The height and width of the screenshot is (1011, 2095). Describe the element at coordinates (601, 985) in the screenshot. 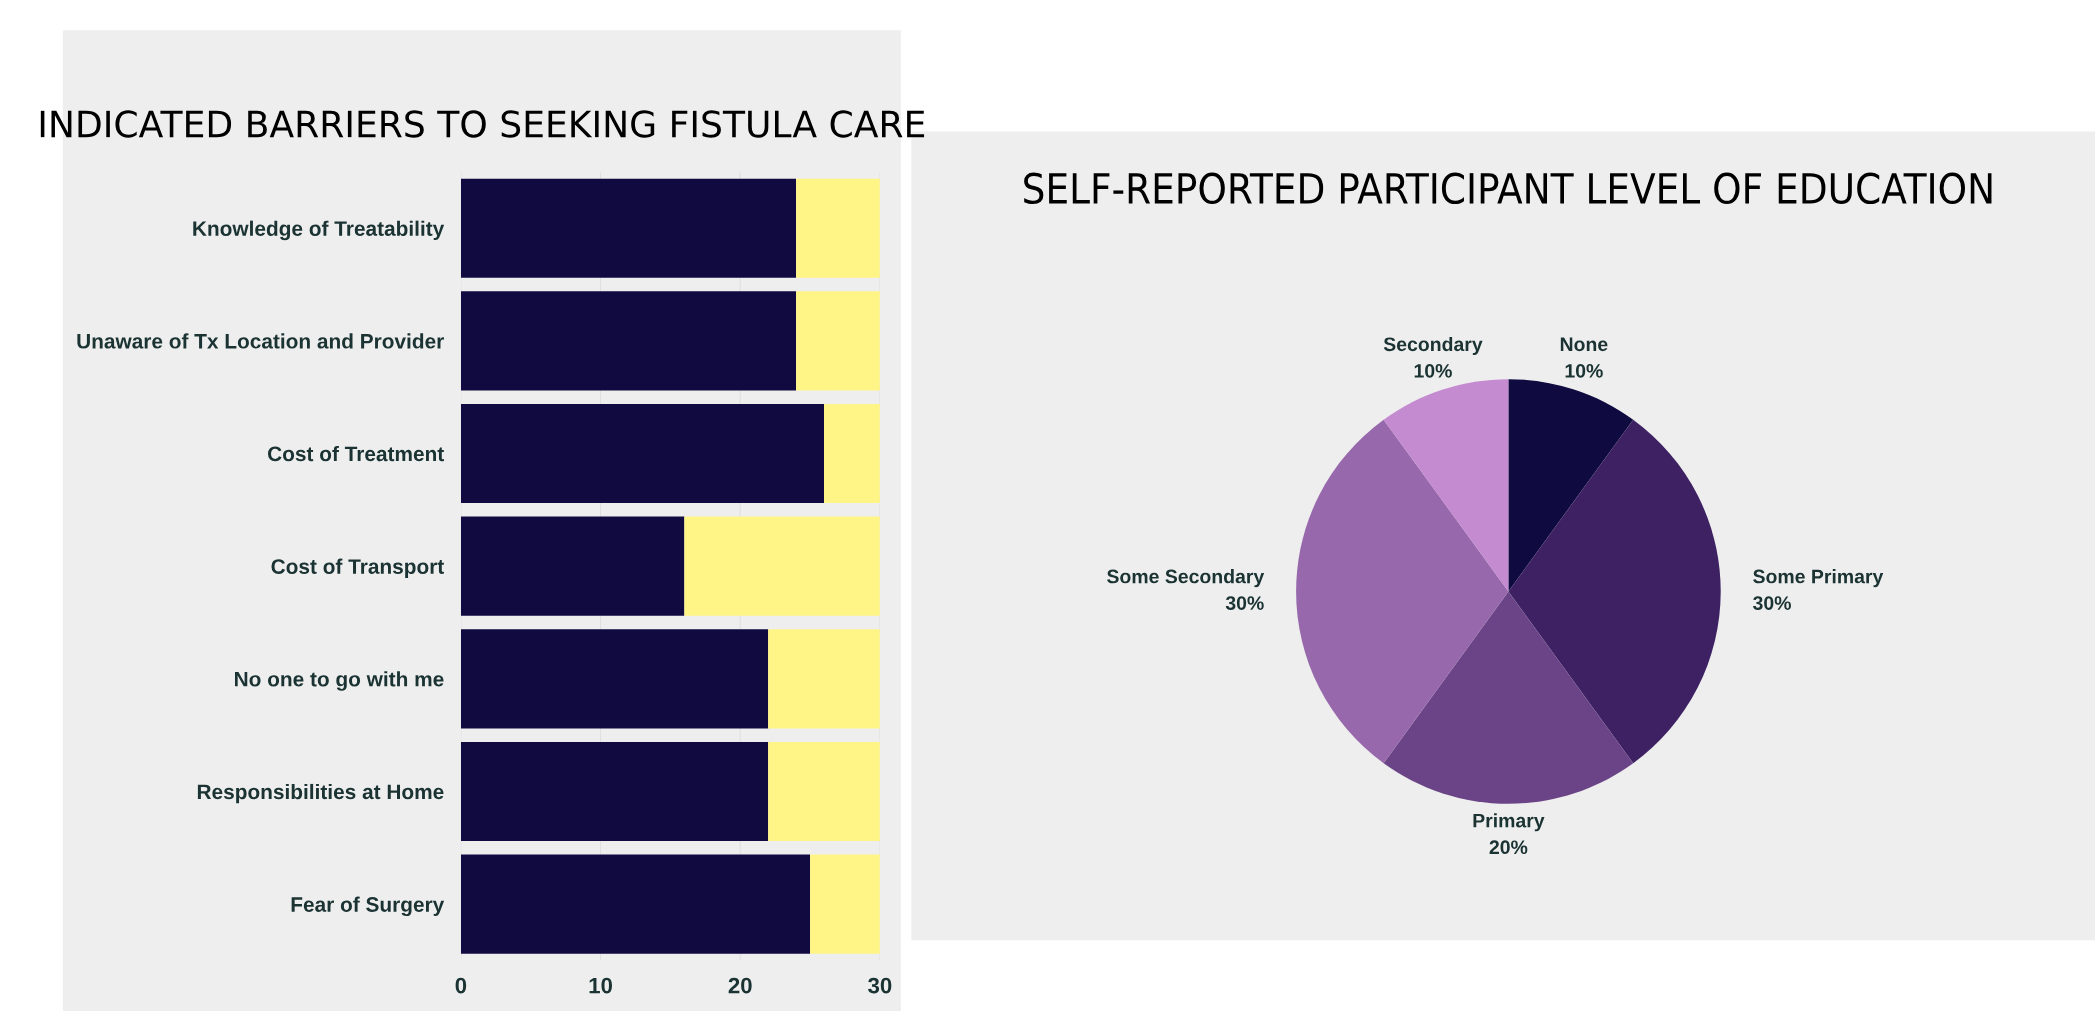

I see `x-tick-label: 10` at that location.